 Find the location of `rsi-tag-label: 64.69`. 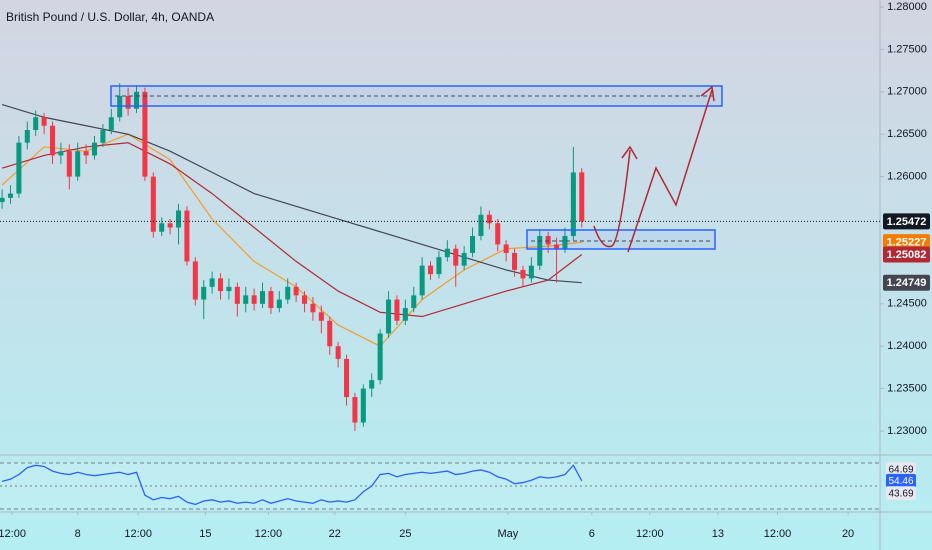

rsi-tag-label: 64.69 is located at coordinates (900, 469).